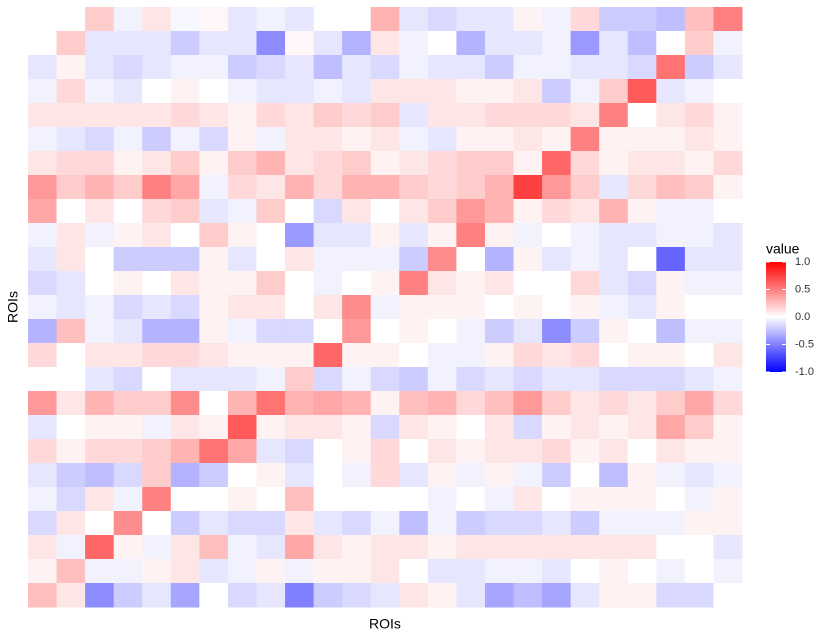 This screenshot has height=638, width=832. I want to click on legend-title: value, so click(783, 249).